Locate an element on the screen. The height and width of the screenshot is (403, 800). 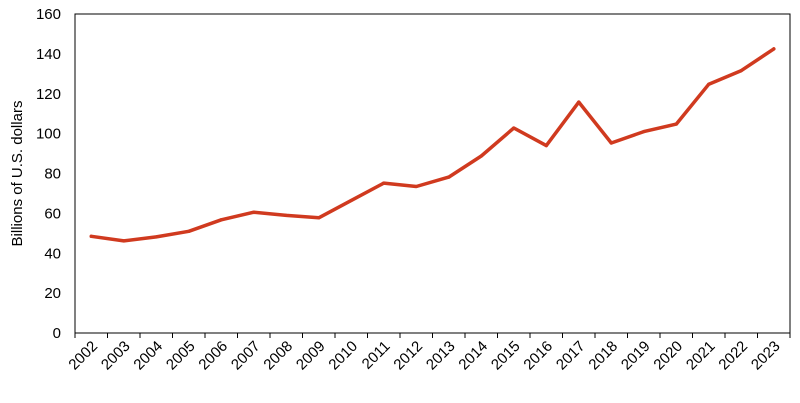
x-tick-label: 2014 is located at coordinates (473, 356).